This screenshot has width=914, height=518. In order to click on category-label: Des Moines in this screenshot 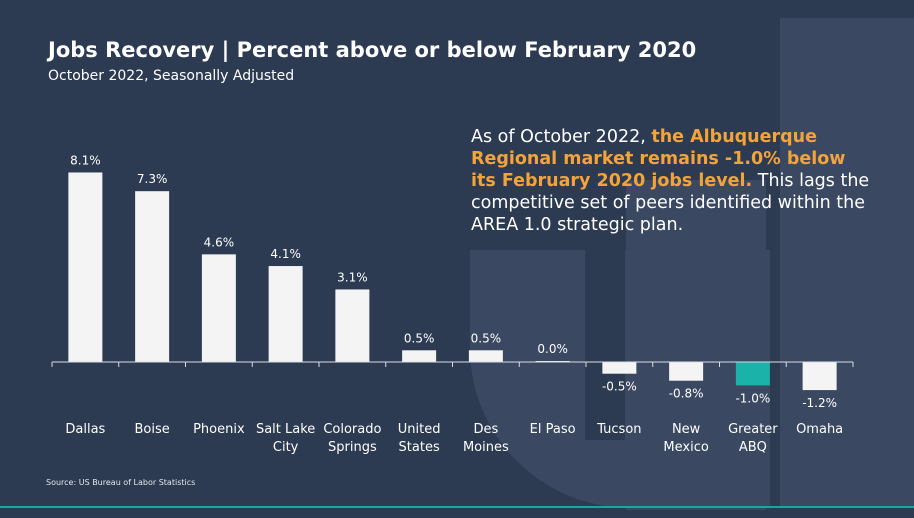, I will do `click(486, 438)`.